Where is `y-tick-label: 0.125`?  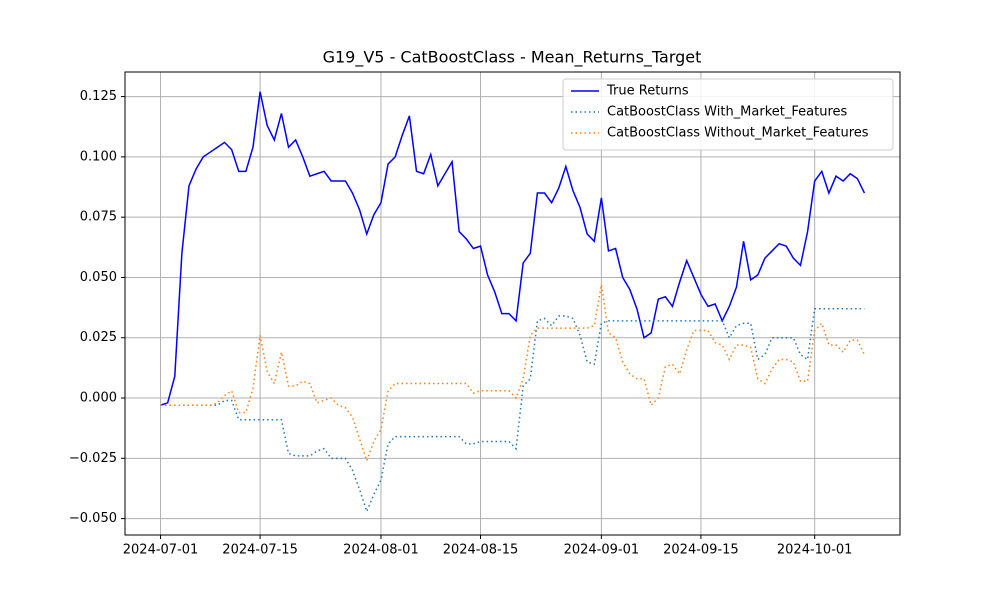 y-tick-label: 0.125 is located at coordinates (98, 96).